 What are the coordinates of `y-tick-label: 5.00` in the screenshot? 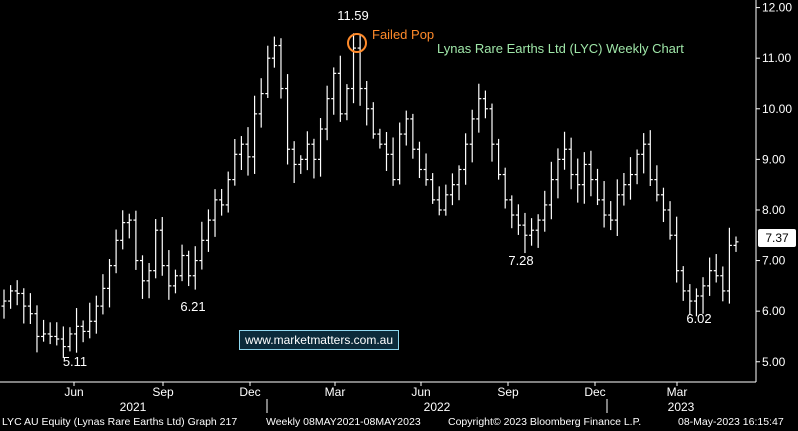 It's located at (774, 362).